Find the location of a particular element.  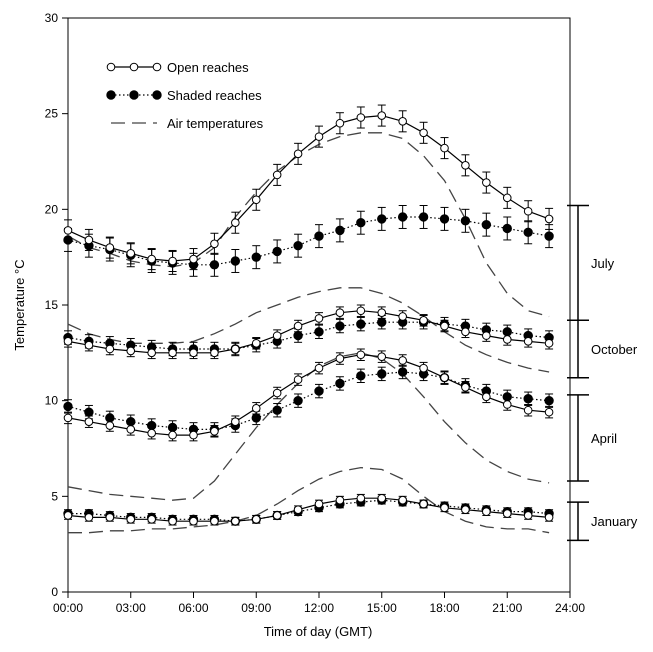

july-label: July is located at coordinates (603, 263).